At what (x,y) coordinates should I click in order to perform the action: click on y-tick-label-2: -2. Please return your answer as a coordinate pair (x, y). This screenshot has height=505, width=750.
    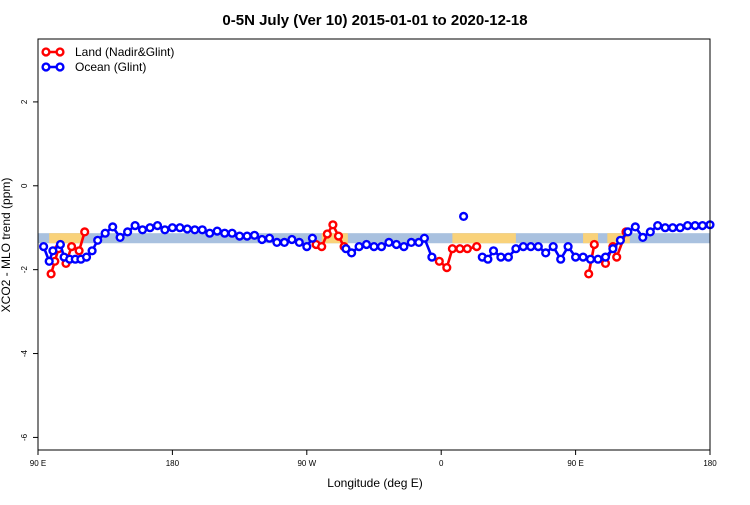
    Looking at the image, I should click on (24, 270).